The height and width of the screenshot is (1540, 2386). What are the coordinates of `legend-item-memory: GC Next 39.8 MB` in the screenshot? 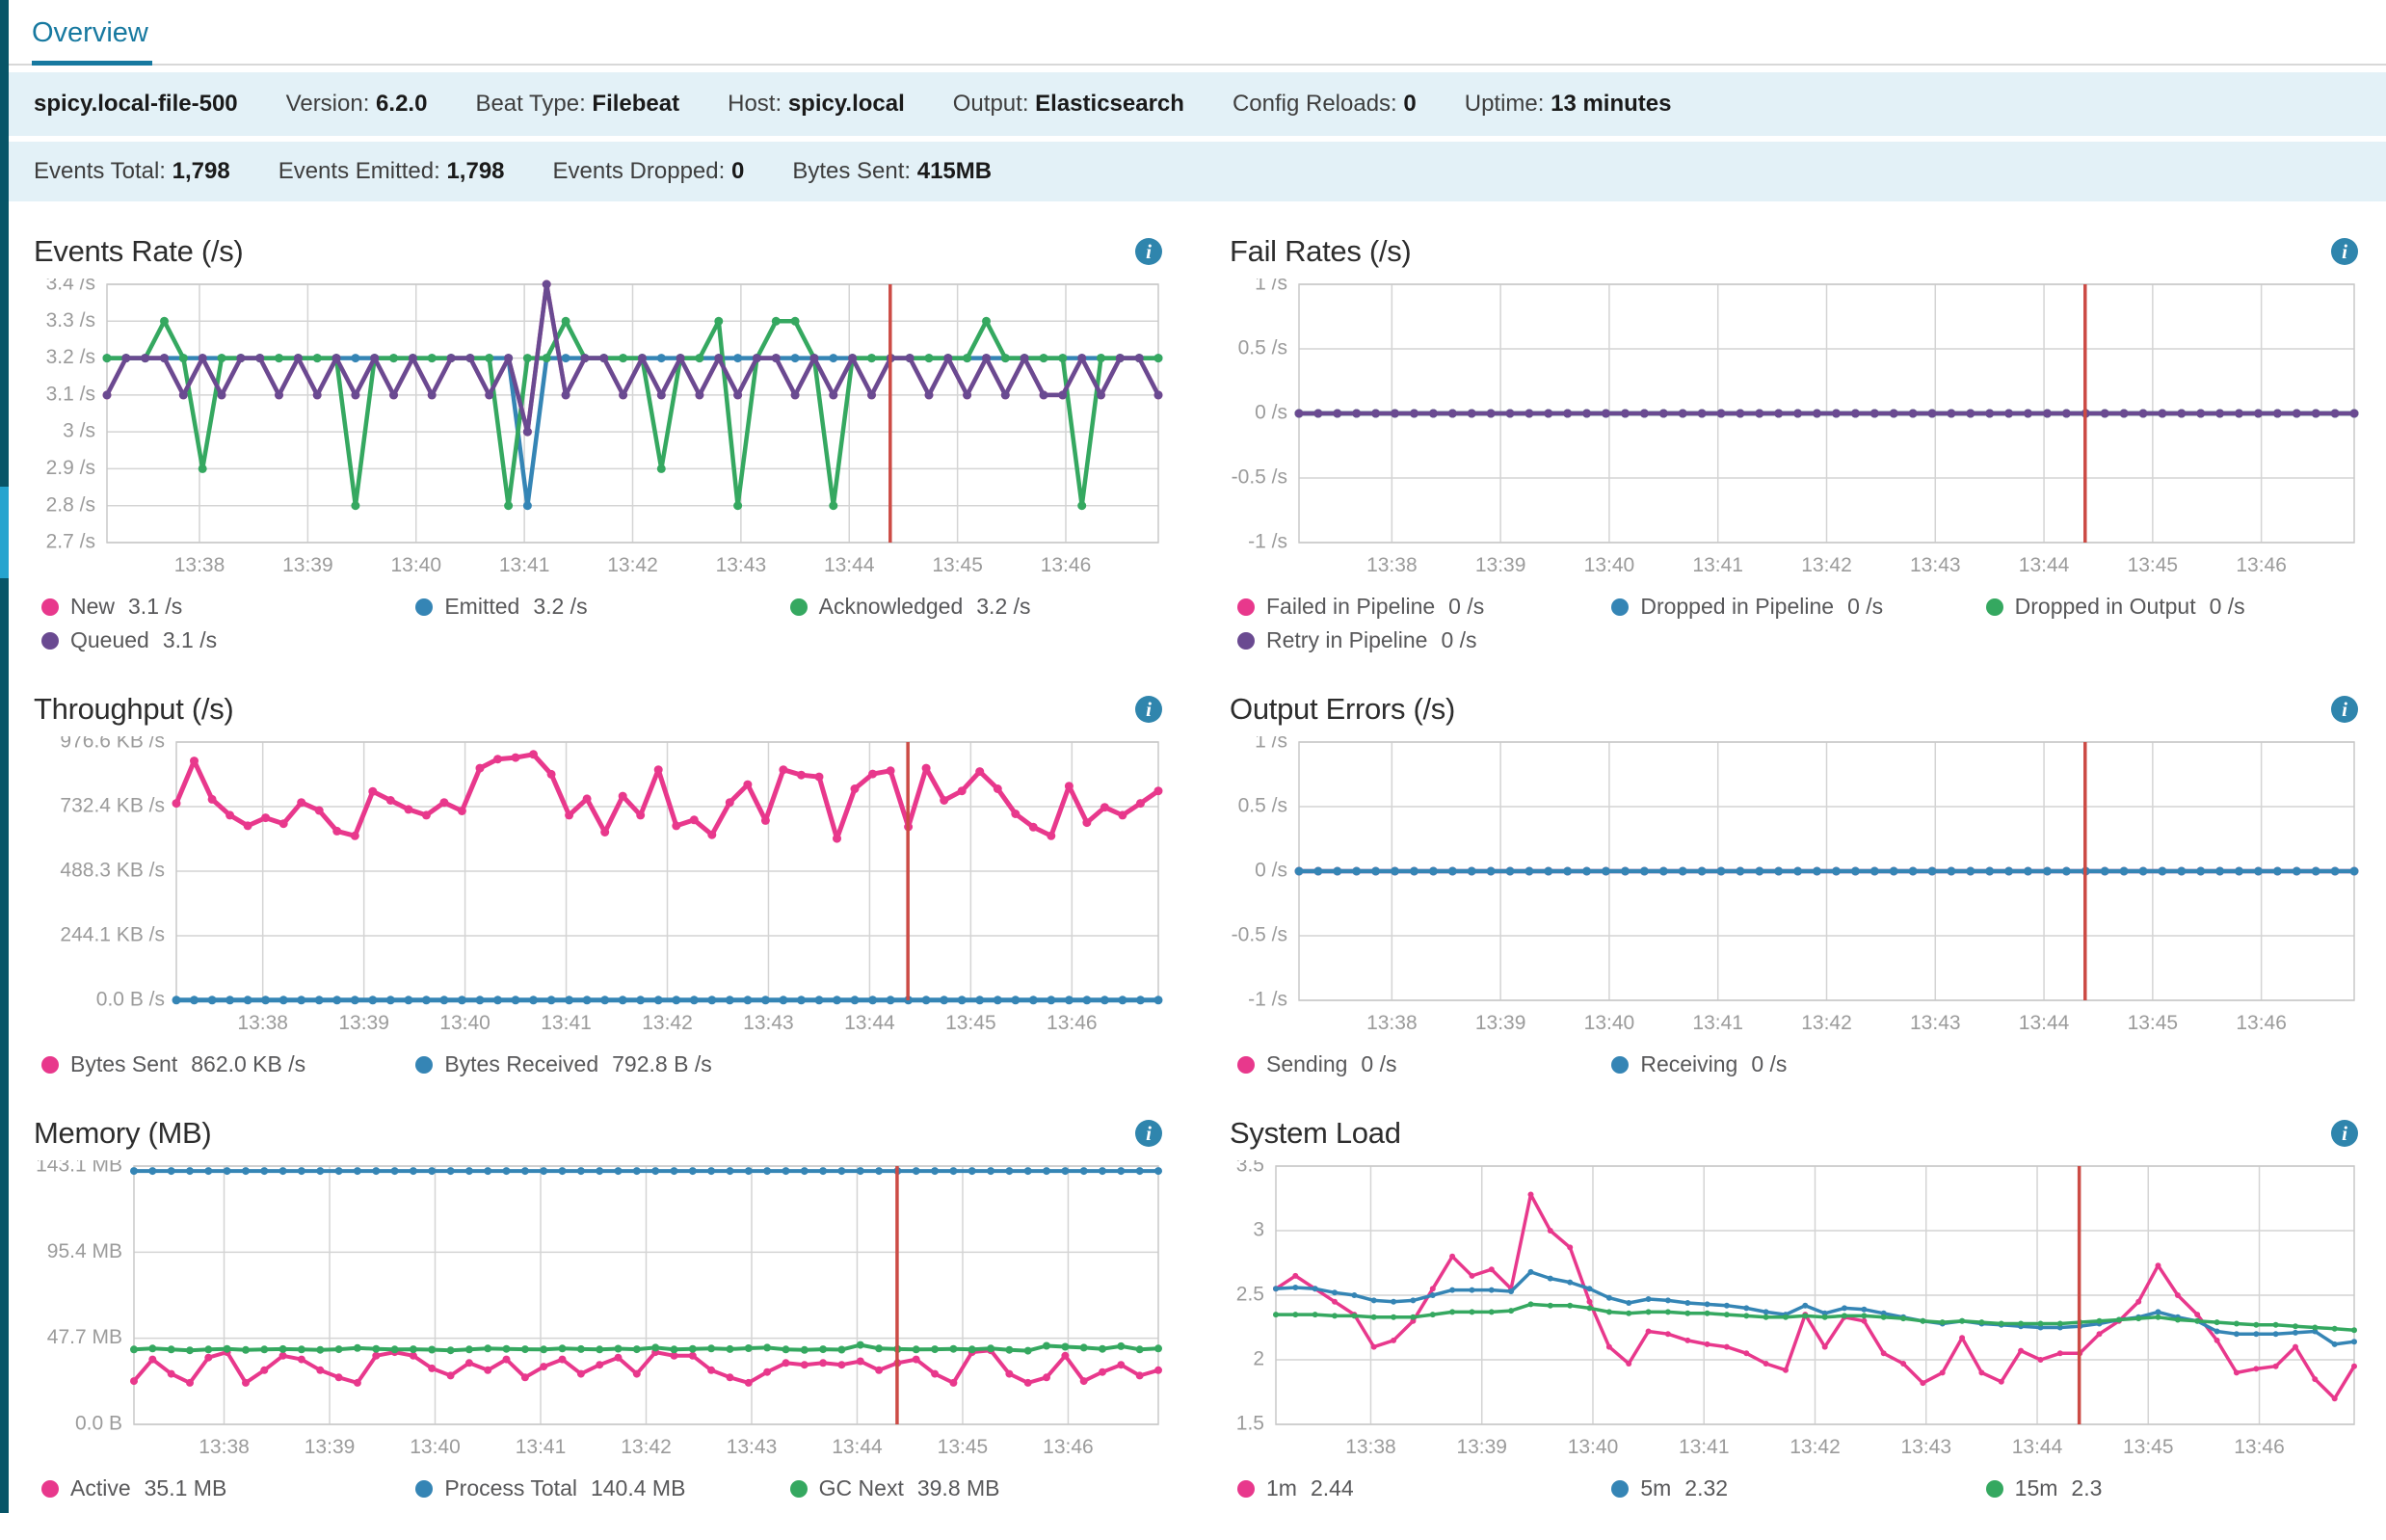 It's located at (976, 1488).